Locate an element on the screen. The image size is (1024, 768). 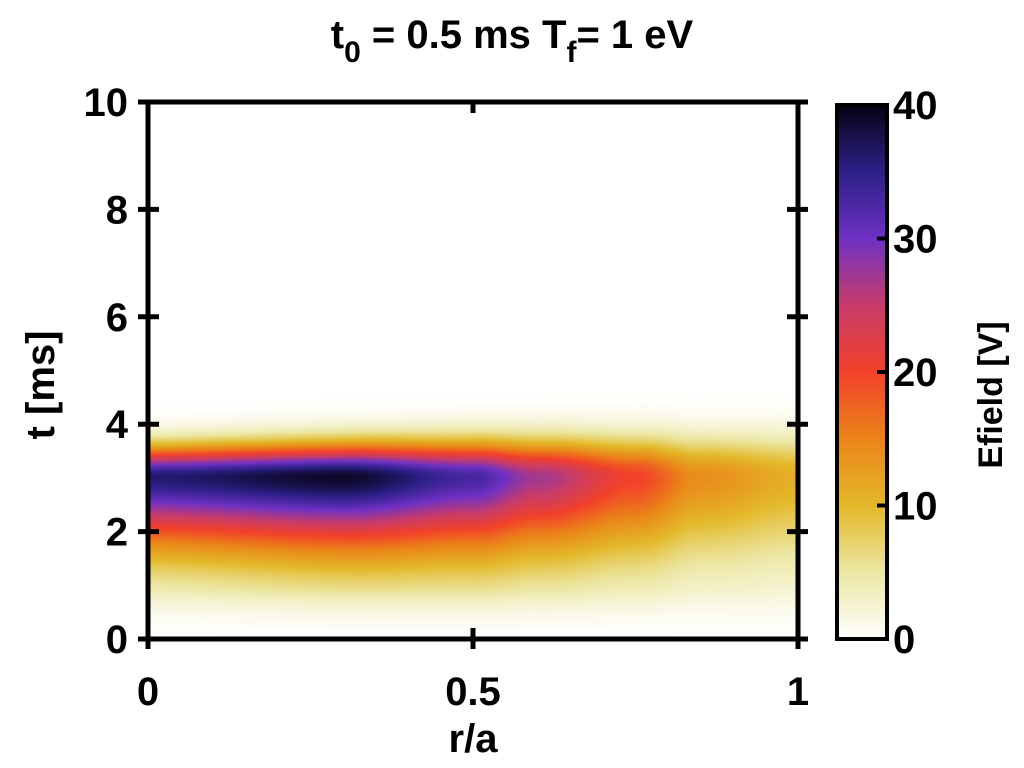
y-tick-label: 6 is located at coordinates (117, 318).